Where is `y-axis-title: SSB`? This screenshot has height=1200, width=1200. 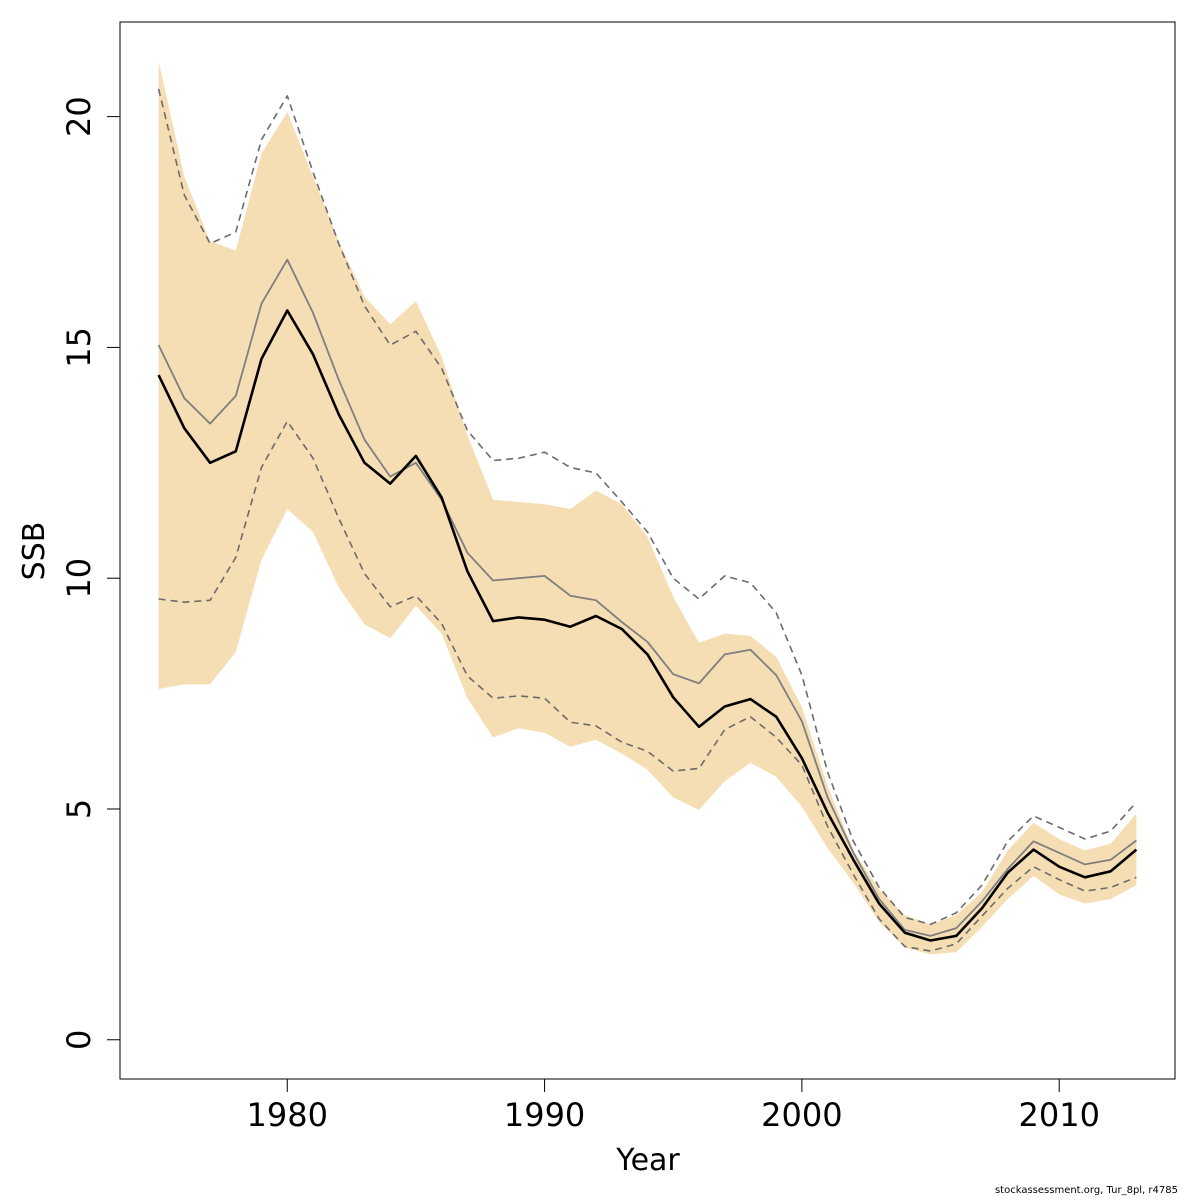
y-axis-title: SSB is located at coordinates (34, 551).